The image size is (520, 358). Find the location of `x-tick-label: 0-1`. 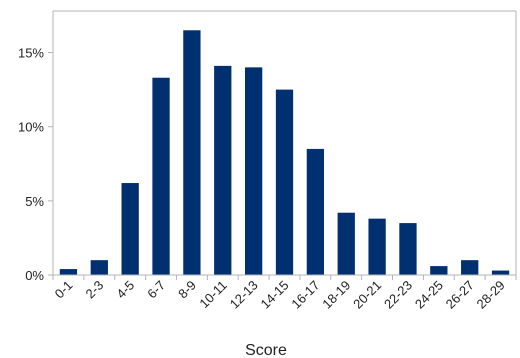

x-tick-label: 0-1 is located at coordinates (64, 290).